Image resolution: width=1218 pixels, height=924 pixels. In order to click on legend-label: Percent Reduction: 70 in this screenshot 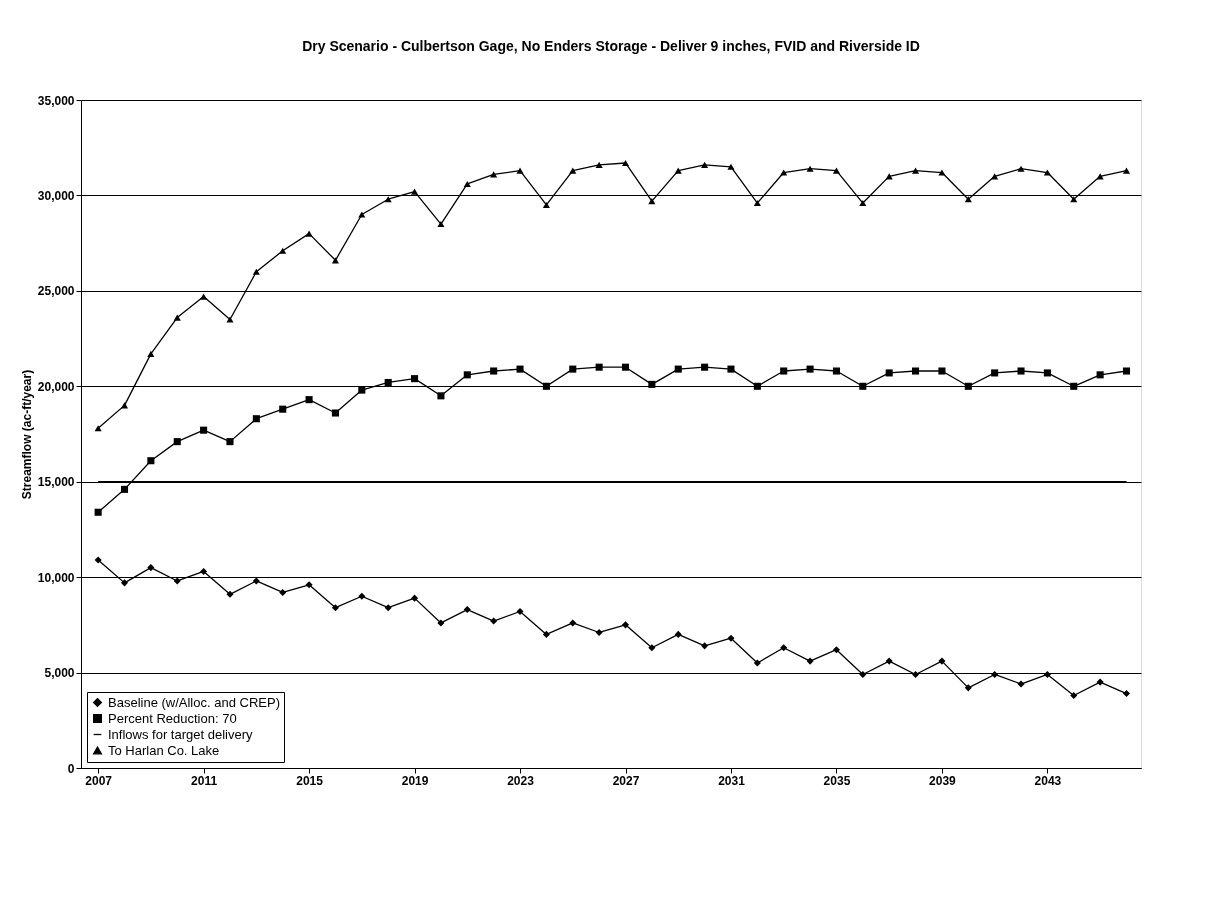, I will do `click(172, 718)`.